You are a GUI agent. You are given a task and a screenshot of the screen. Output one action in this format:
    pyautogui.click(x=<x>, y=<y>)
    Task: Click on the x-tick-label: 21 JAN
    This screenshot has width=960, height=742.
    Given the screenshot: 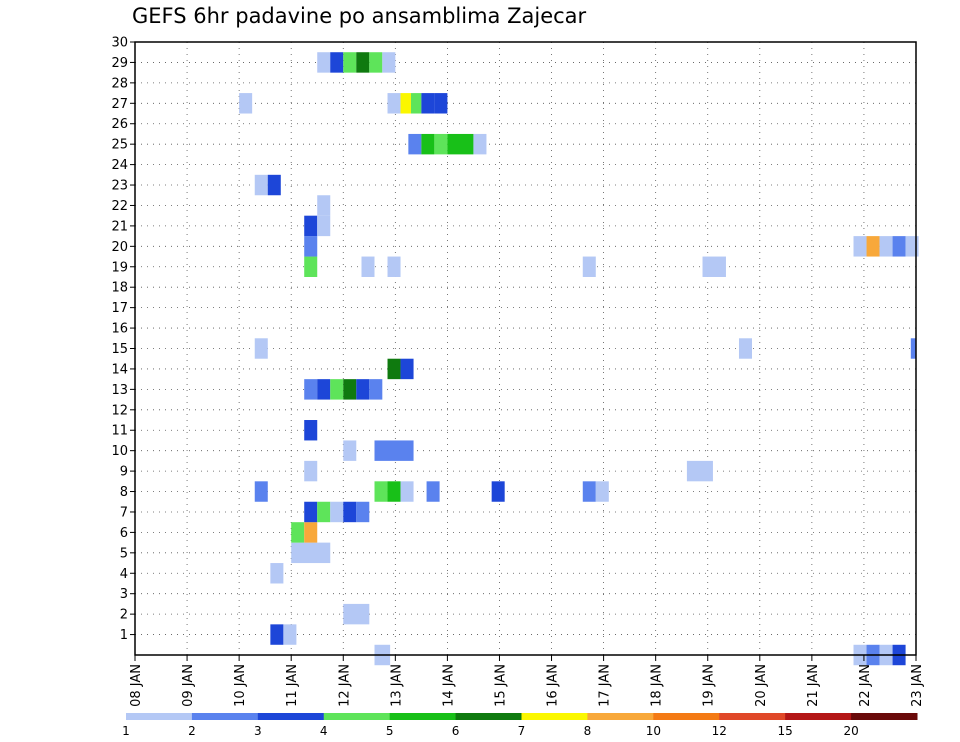 What is the action you would take?
    pyautogui.click(x=813, y=685)
    